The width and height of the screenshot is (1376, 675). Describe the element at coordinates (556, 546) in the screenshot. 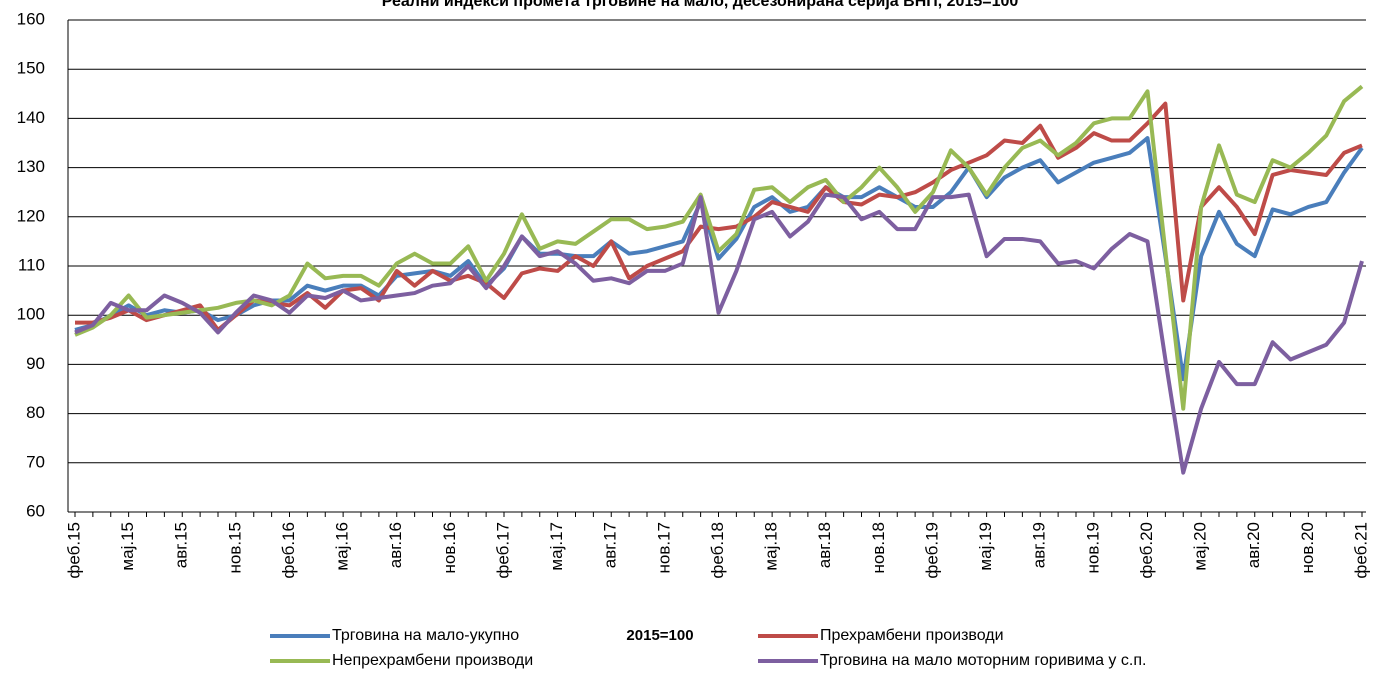

I see `x-tick-label: мај.17` at that location.